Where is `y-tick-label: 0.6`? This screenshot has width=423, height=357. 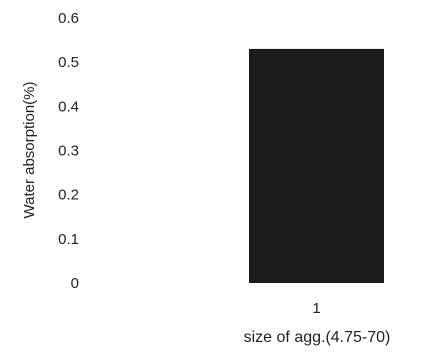
y-tick-label: 0.6 is located at coordinates (68, 18).